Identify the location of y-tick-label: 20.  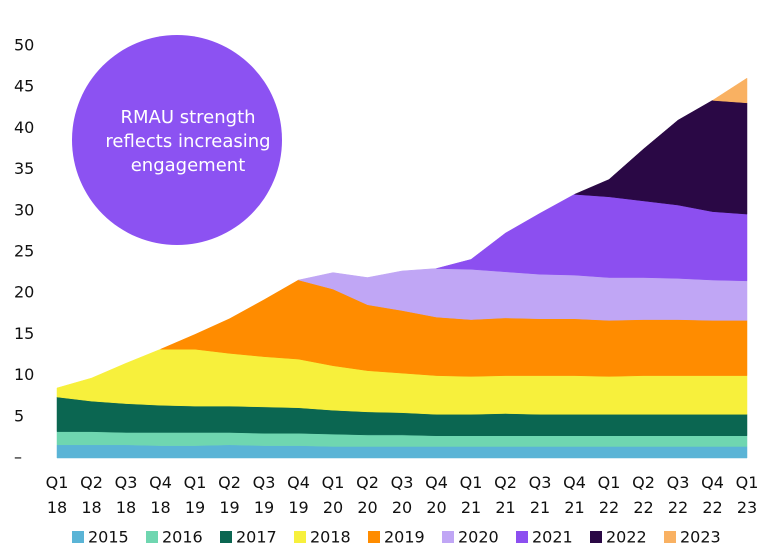
(24, 292).